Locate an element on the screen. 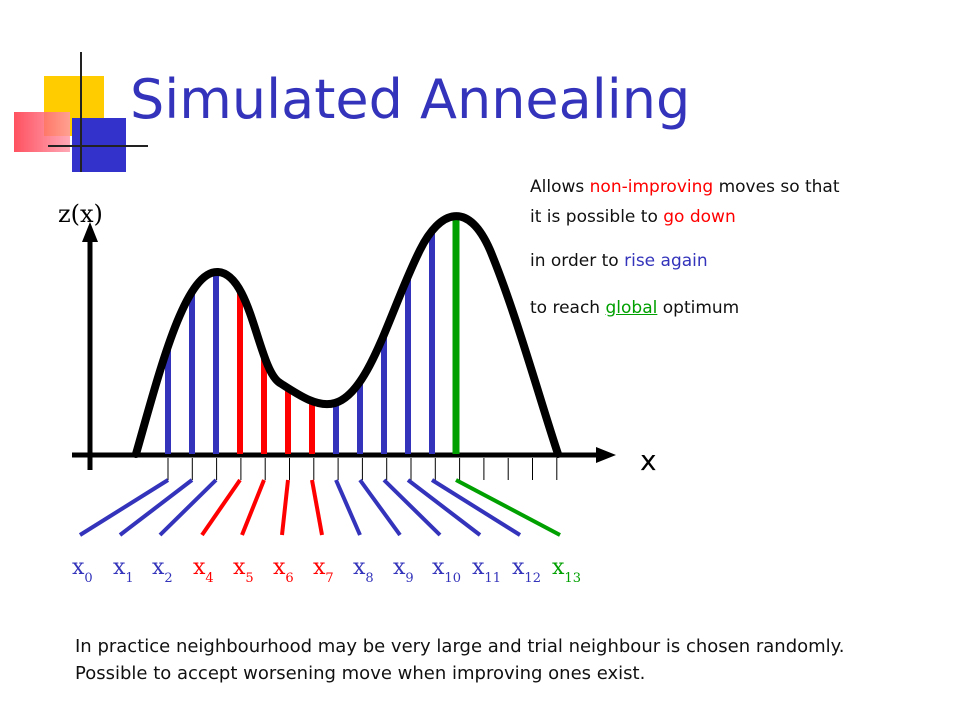 This screenshot has height=720, width=960. neighbour-label-subscript: 10 is located at coordinates (452, 578).